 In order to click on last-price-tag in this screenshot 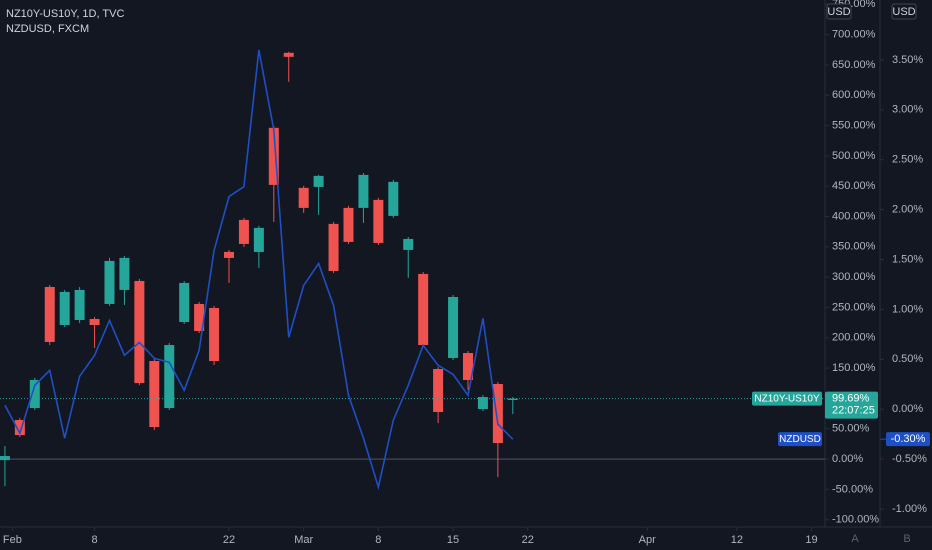, I will do `click(851, 405)`.